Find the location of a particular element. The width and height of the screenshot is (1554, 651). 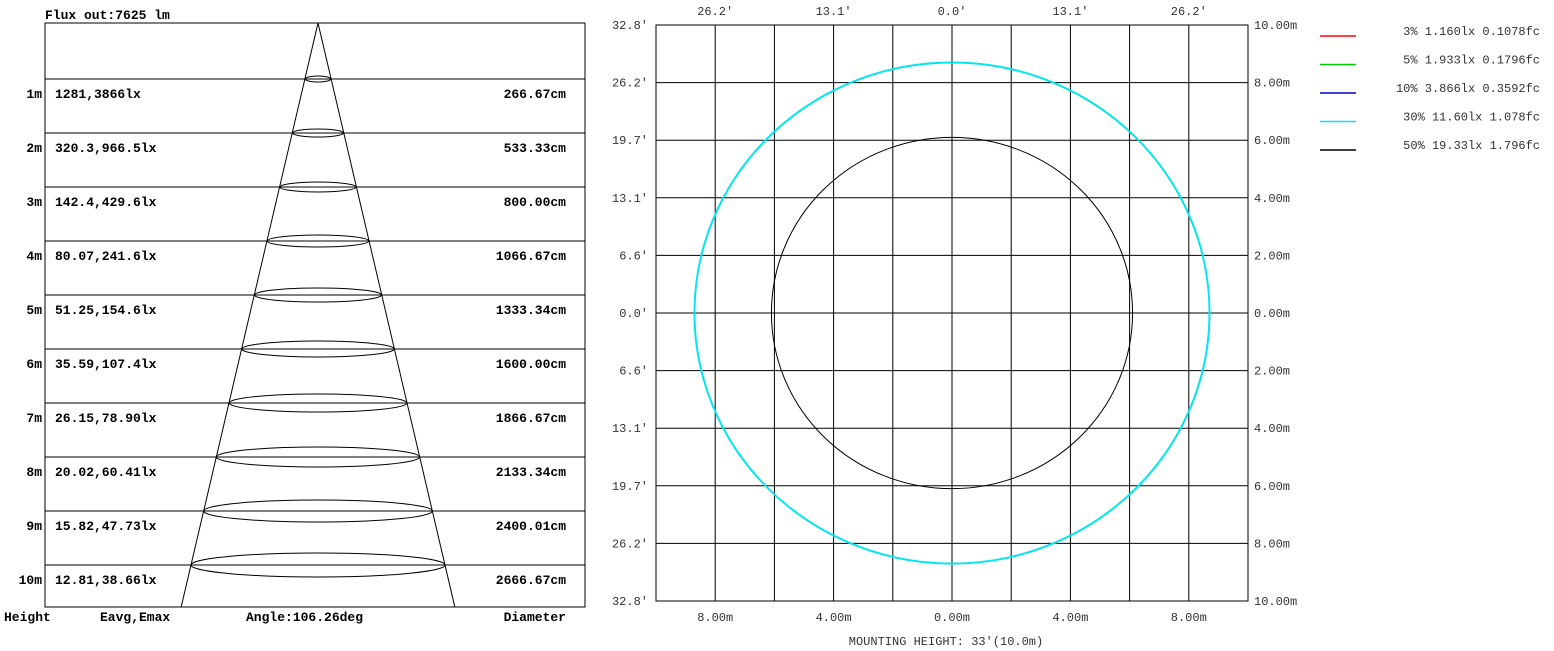

row-illuminance: 15.82,47.73lx is located at coordinates (106, 526).